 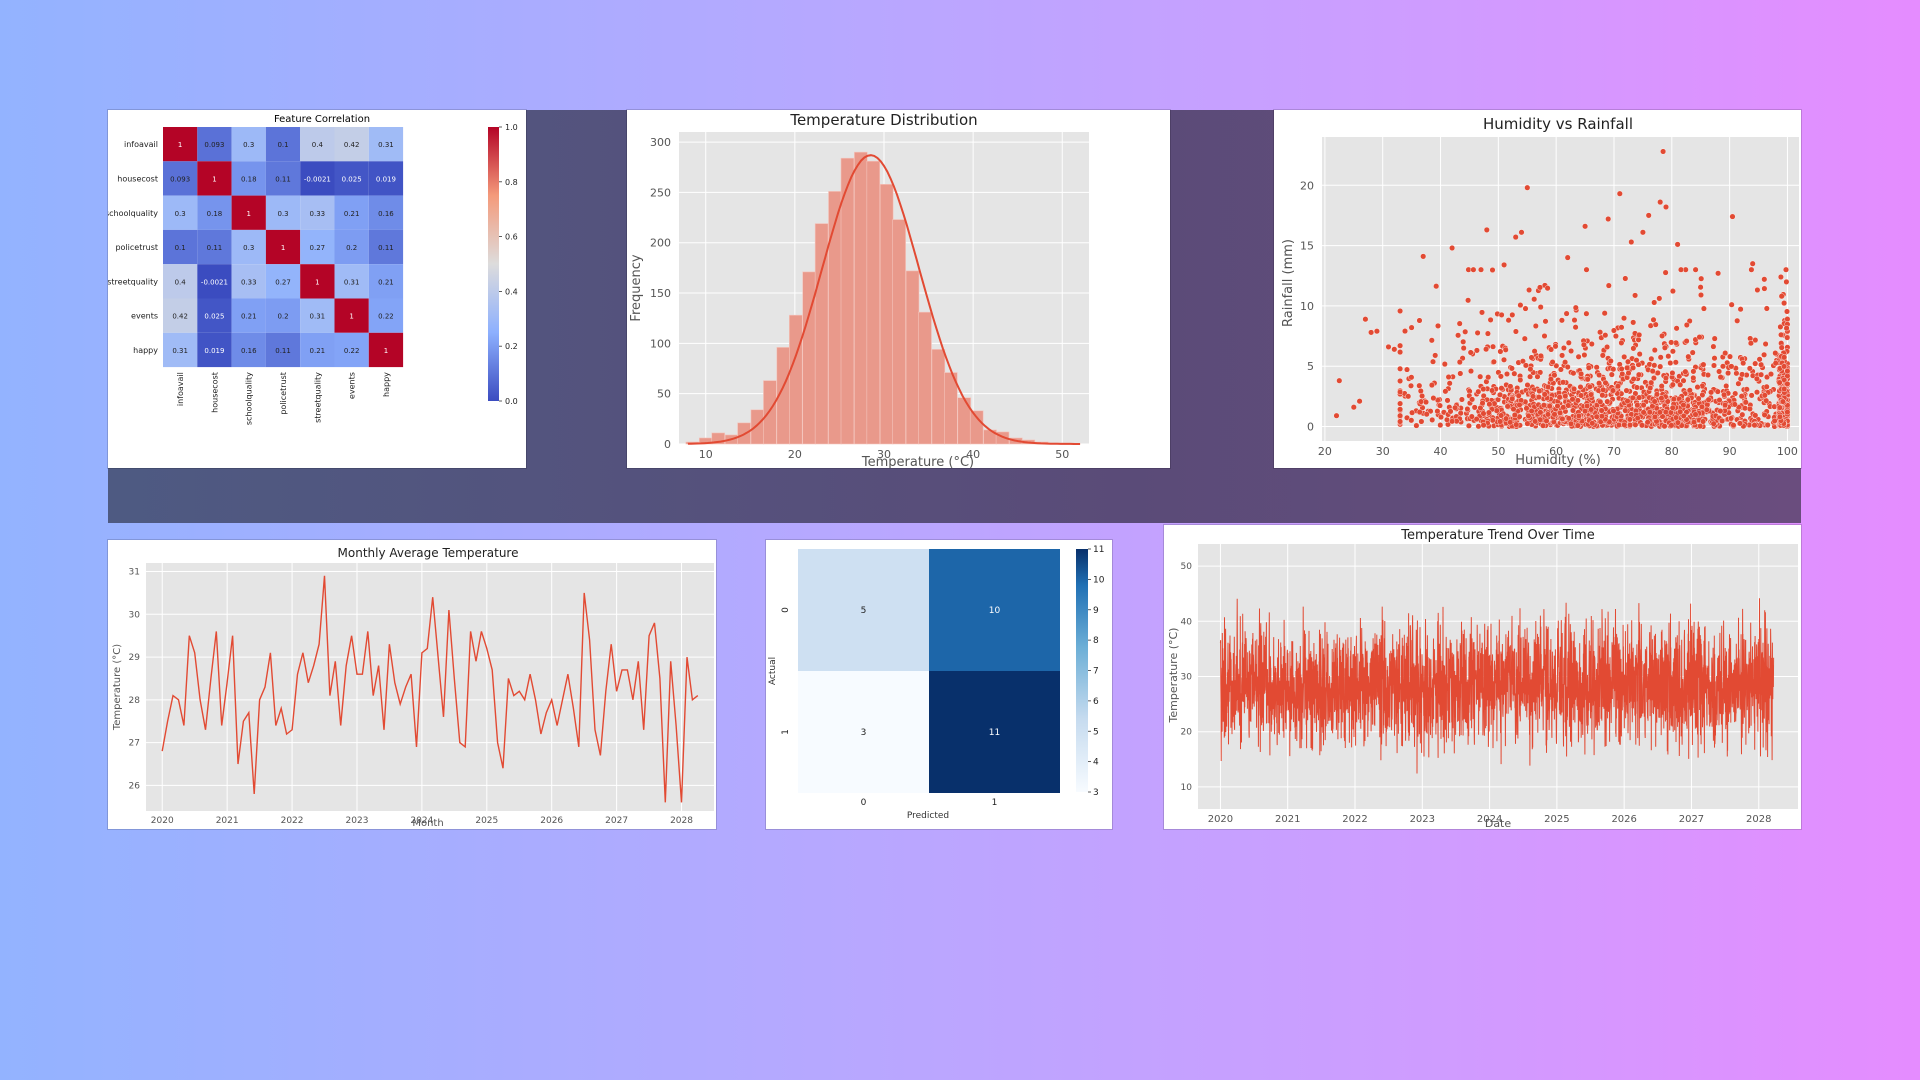 What do you see at coordinates (1354, 819) in the screenshot?
I see `x-tick-label: 2022` at bounding box center [1354, 819].